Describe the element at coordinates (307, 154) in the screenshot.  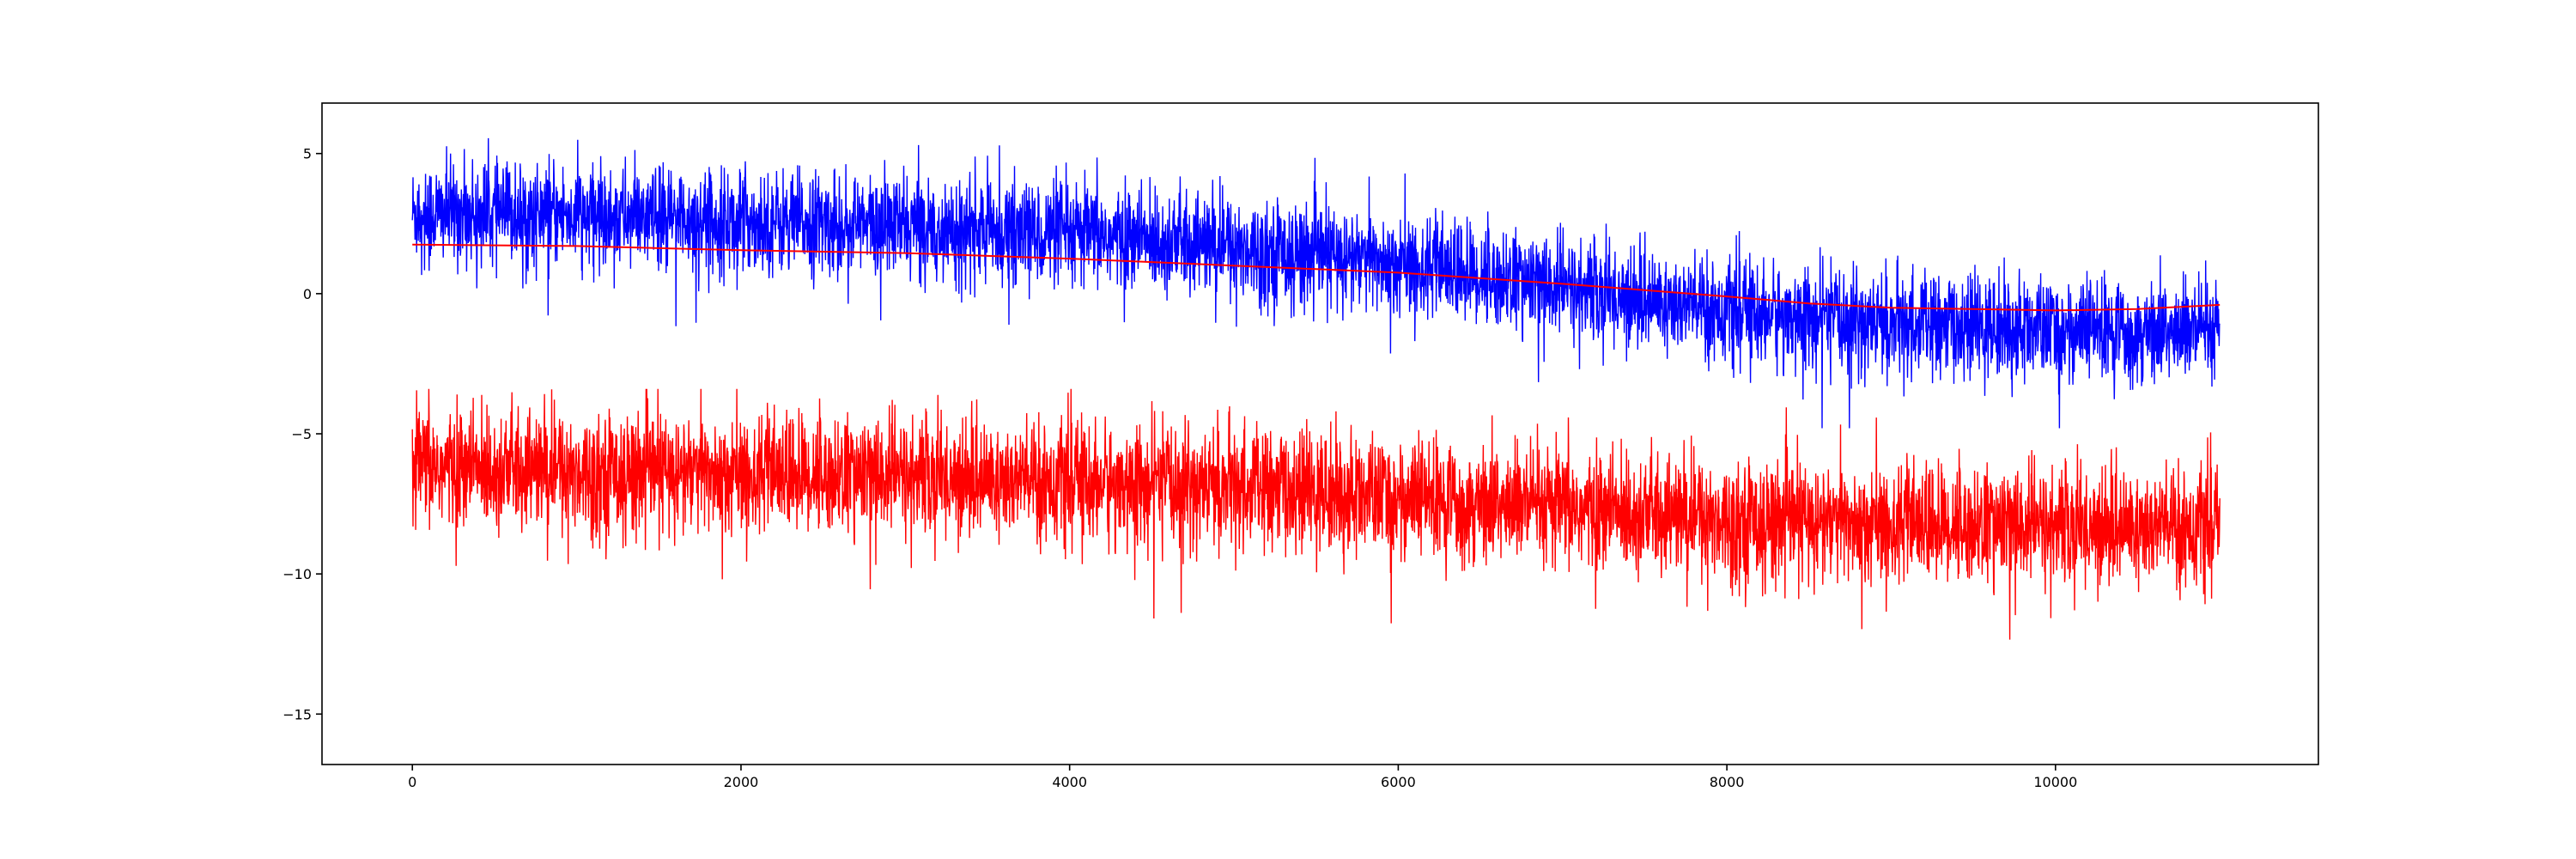
I see `y-tick-label: 5` at that location.